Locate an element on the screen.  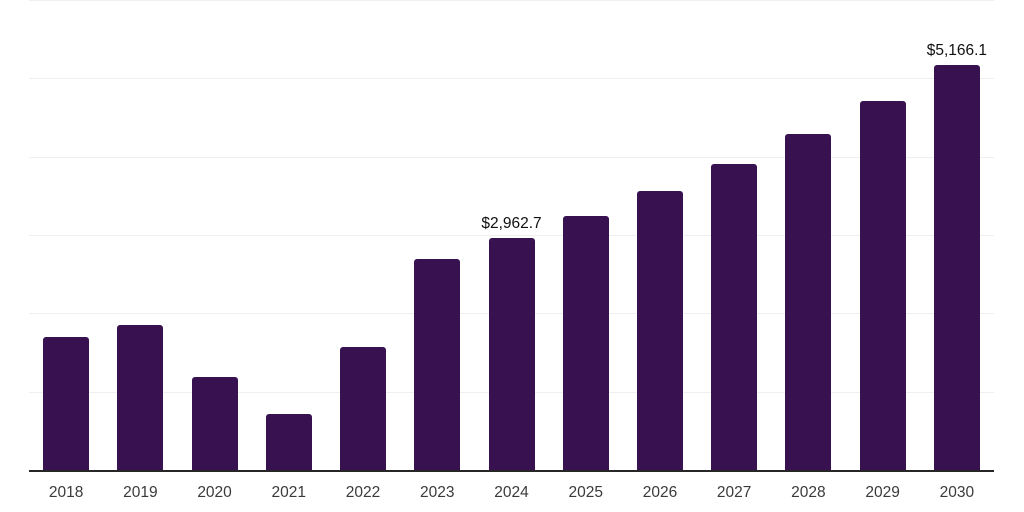
x-axis-label-2019: 2019 is located at coordinates (140, 492).